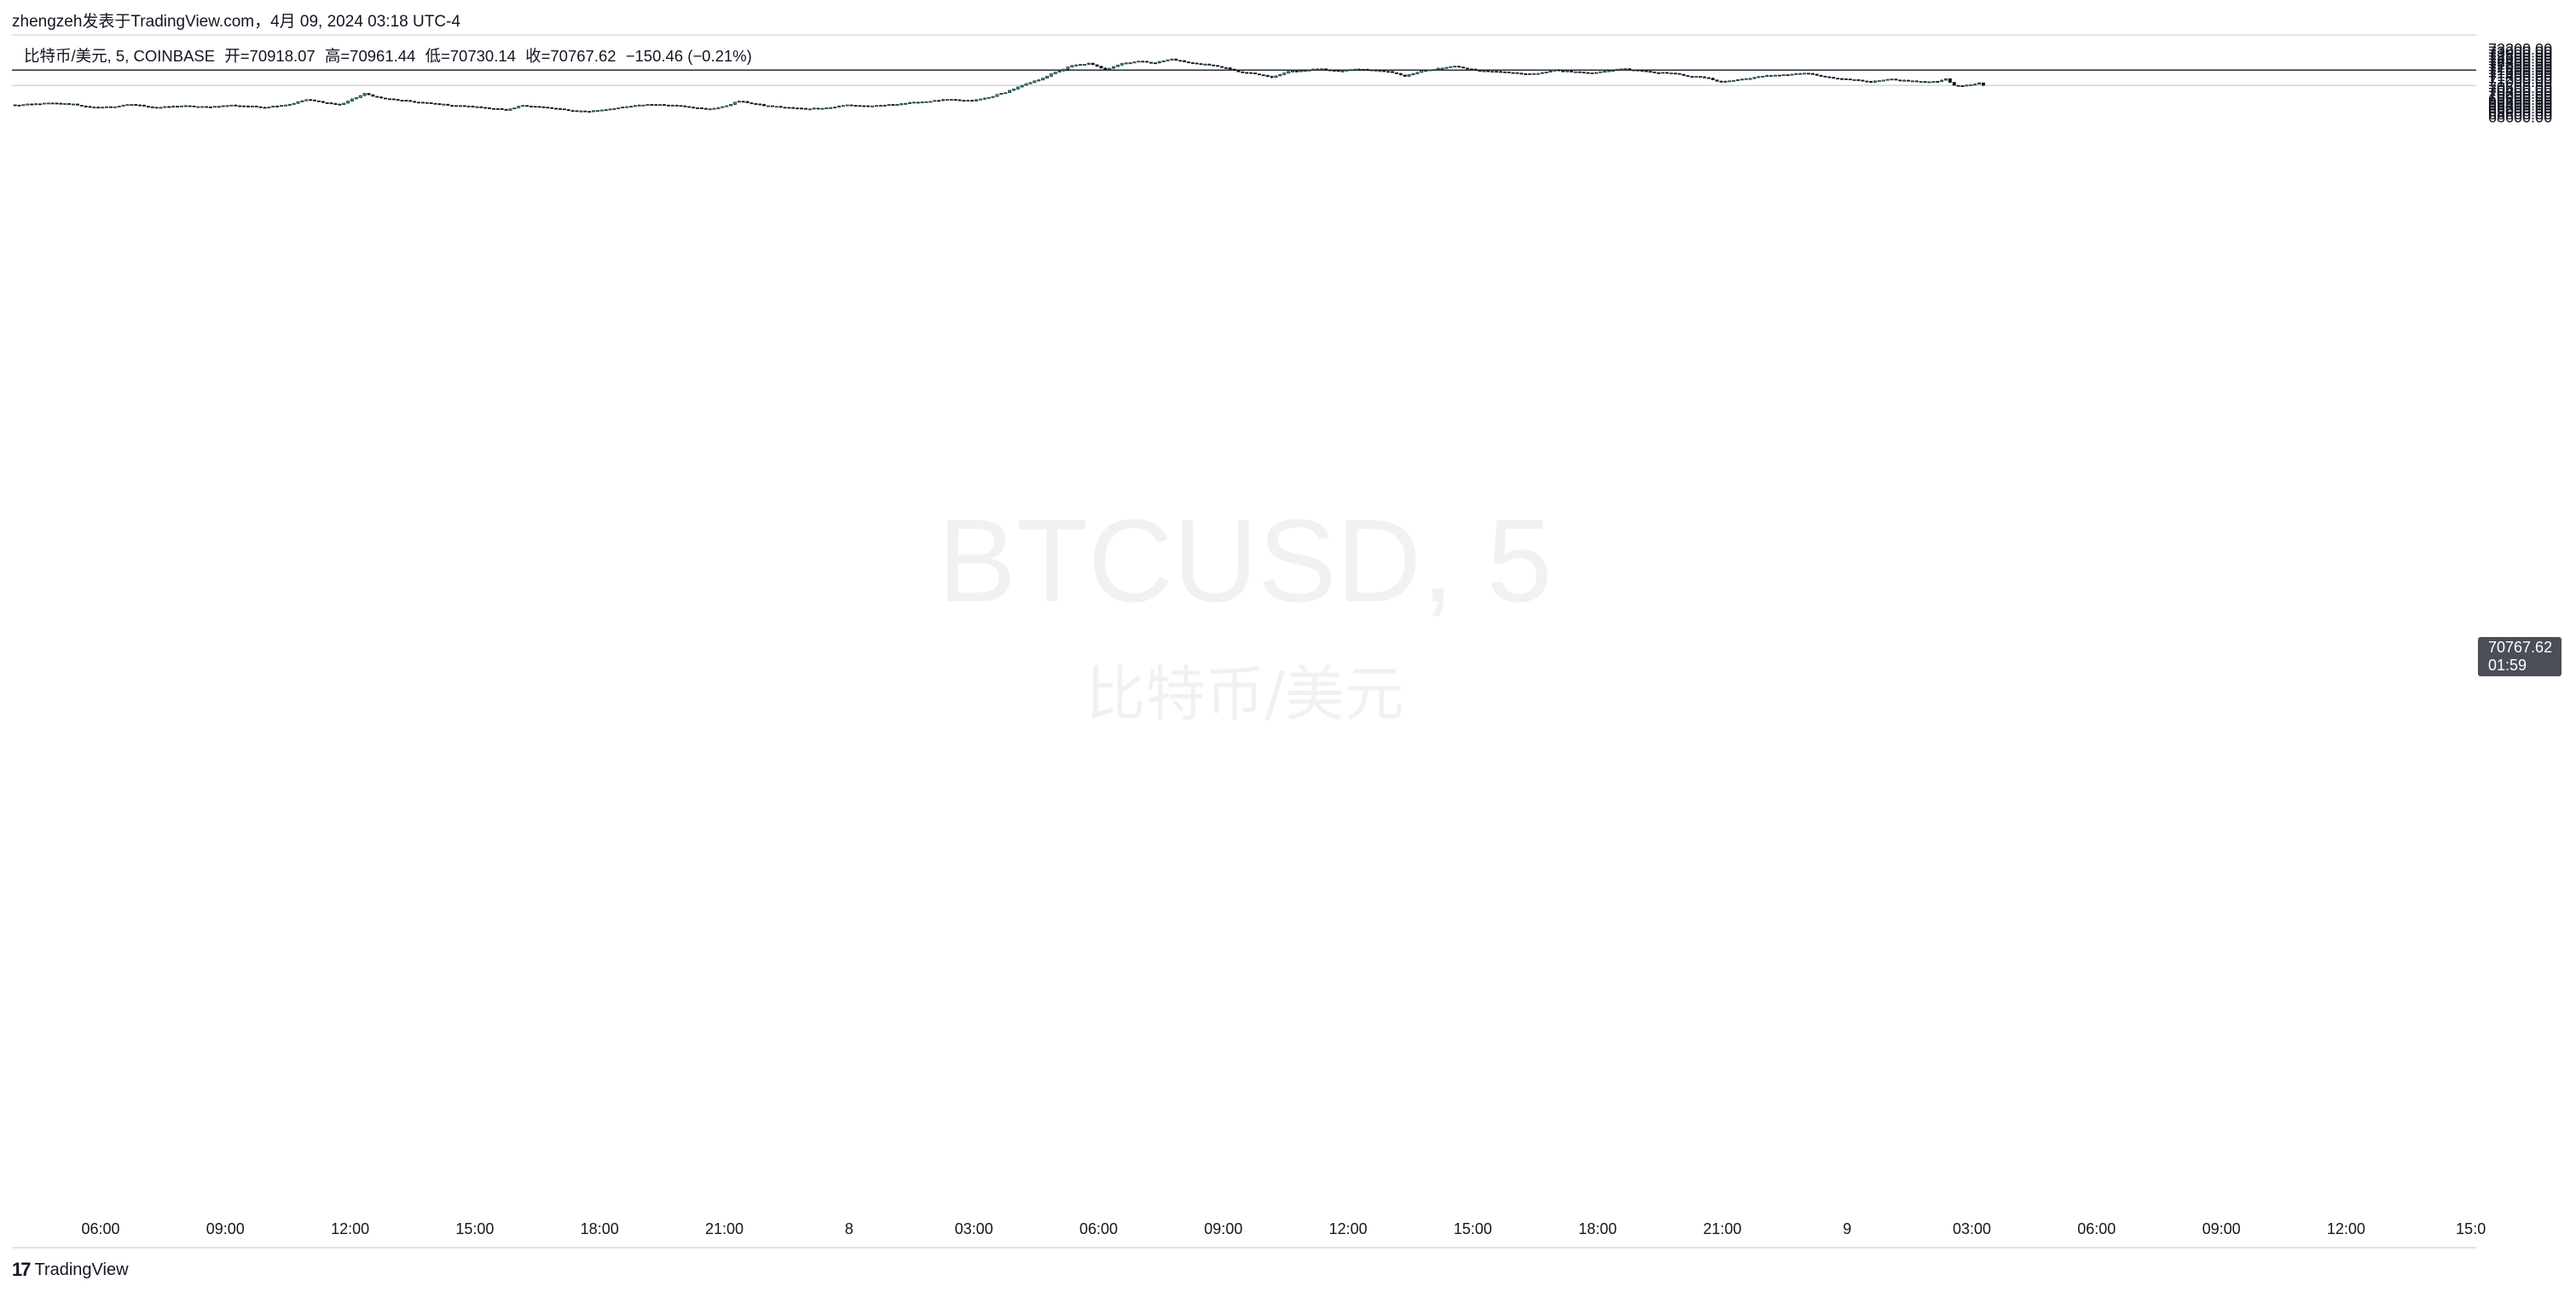 The height and width of the screenshot is (1292, 2576). What do you see at coordinates (71, 1270) in the screenshot?
I see `tradingview-logo: 17 TradingView` at bounding box center [71, 1270].